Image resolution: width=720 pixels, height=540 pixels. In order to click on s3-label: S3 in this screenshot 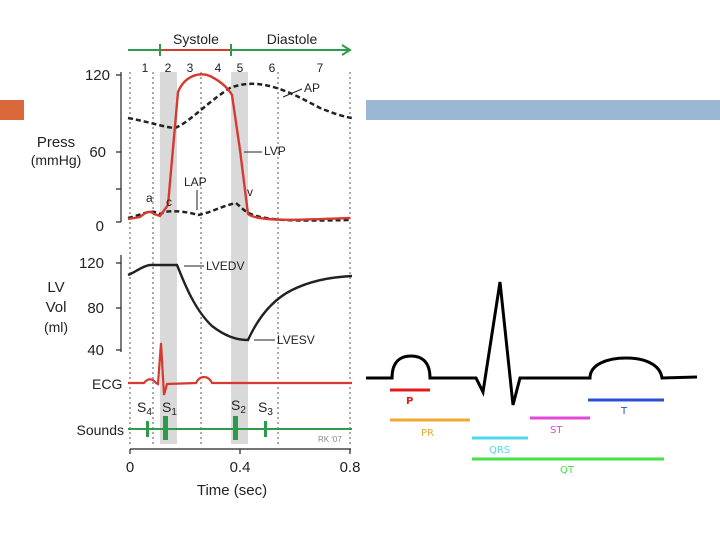, I will do `click(265, 408)`.